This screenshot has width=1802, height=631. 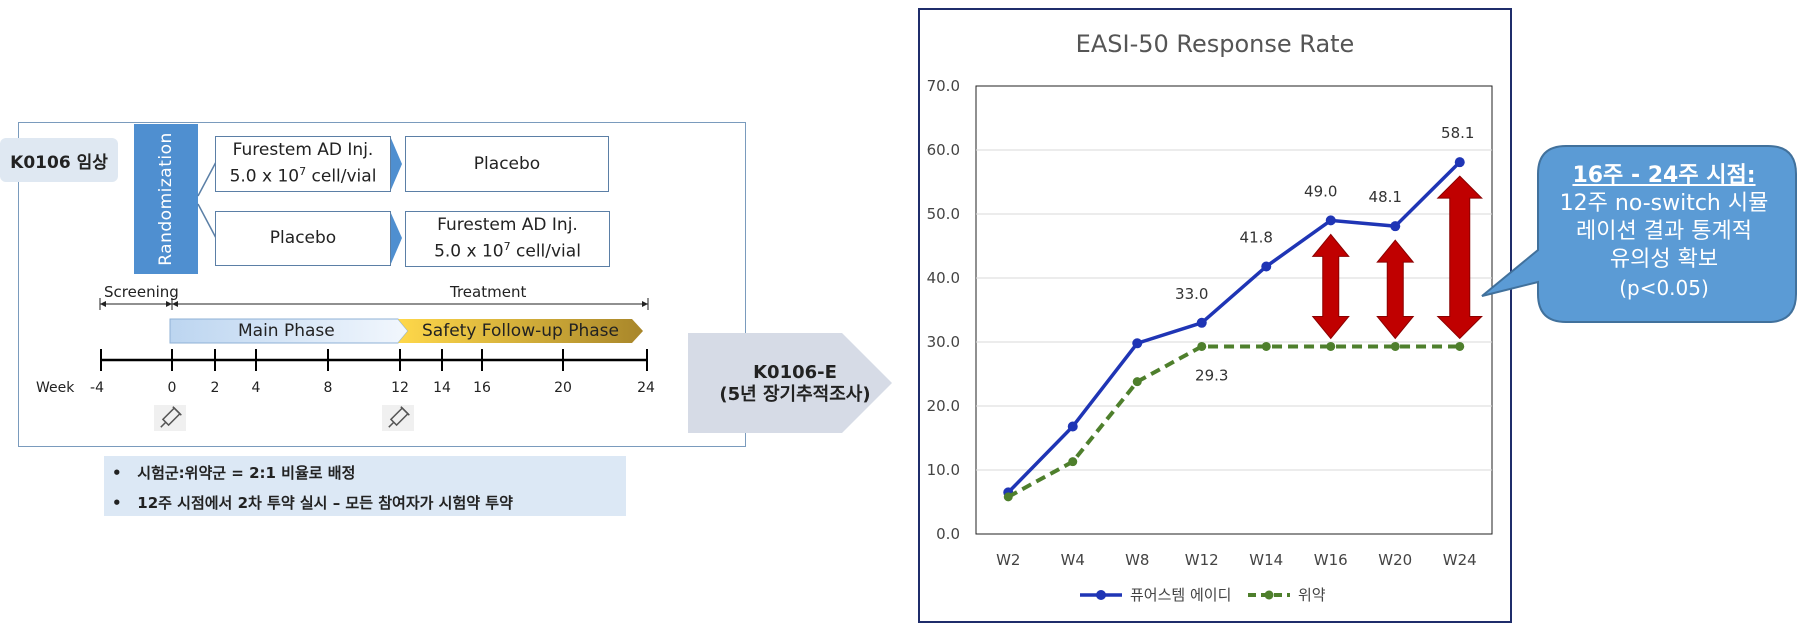 What do you see at coordinates (1191, 294) in the screenshot?
I see `data-label: 33.0` at bounding box center [1191, 294].